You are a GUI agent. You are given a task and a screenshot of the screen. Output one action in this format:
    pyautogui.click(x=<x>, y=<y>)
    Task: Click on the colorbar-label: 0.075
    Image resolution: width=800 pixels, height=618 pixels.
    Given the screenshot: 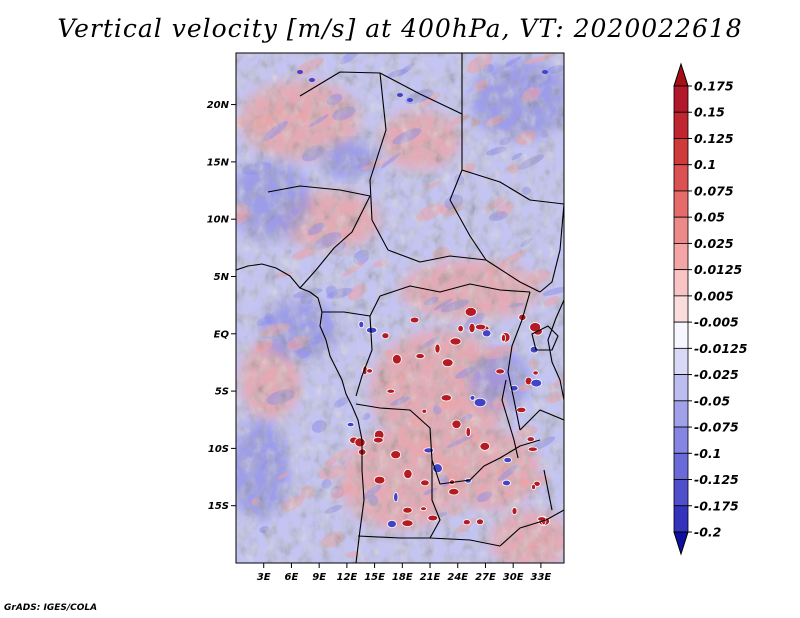 What is the action you would take?
    pyautogui.click(x=714, y=190)
    